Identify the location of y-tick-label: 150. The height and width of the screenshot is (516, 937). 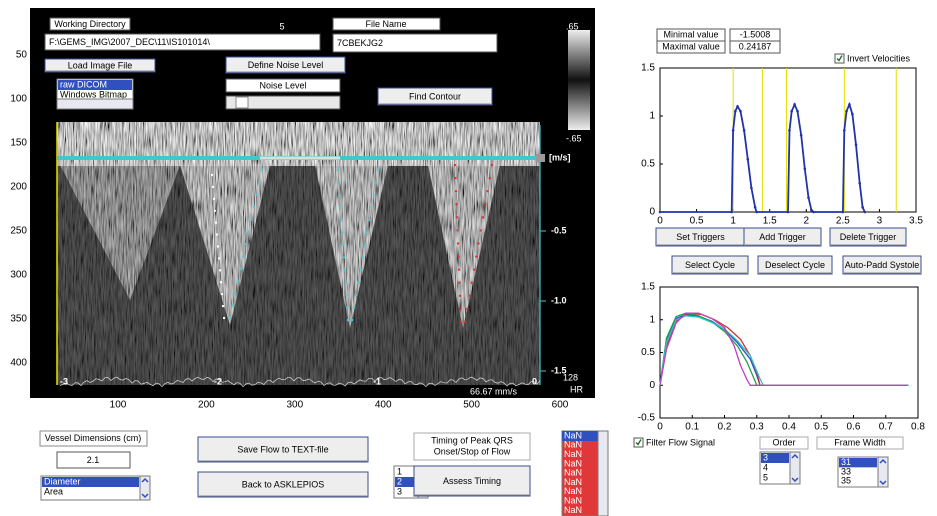
(18, 143).